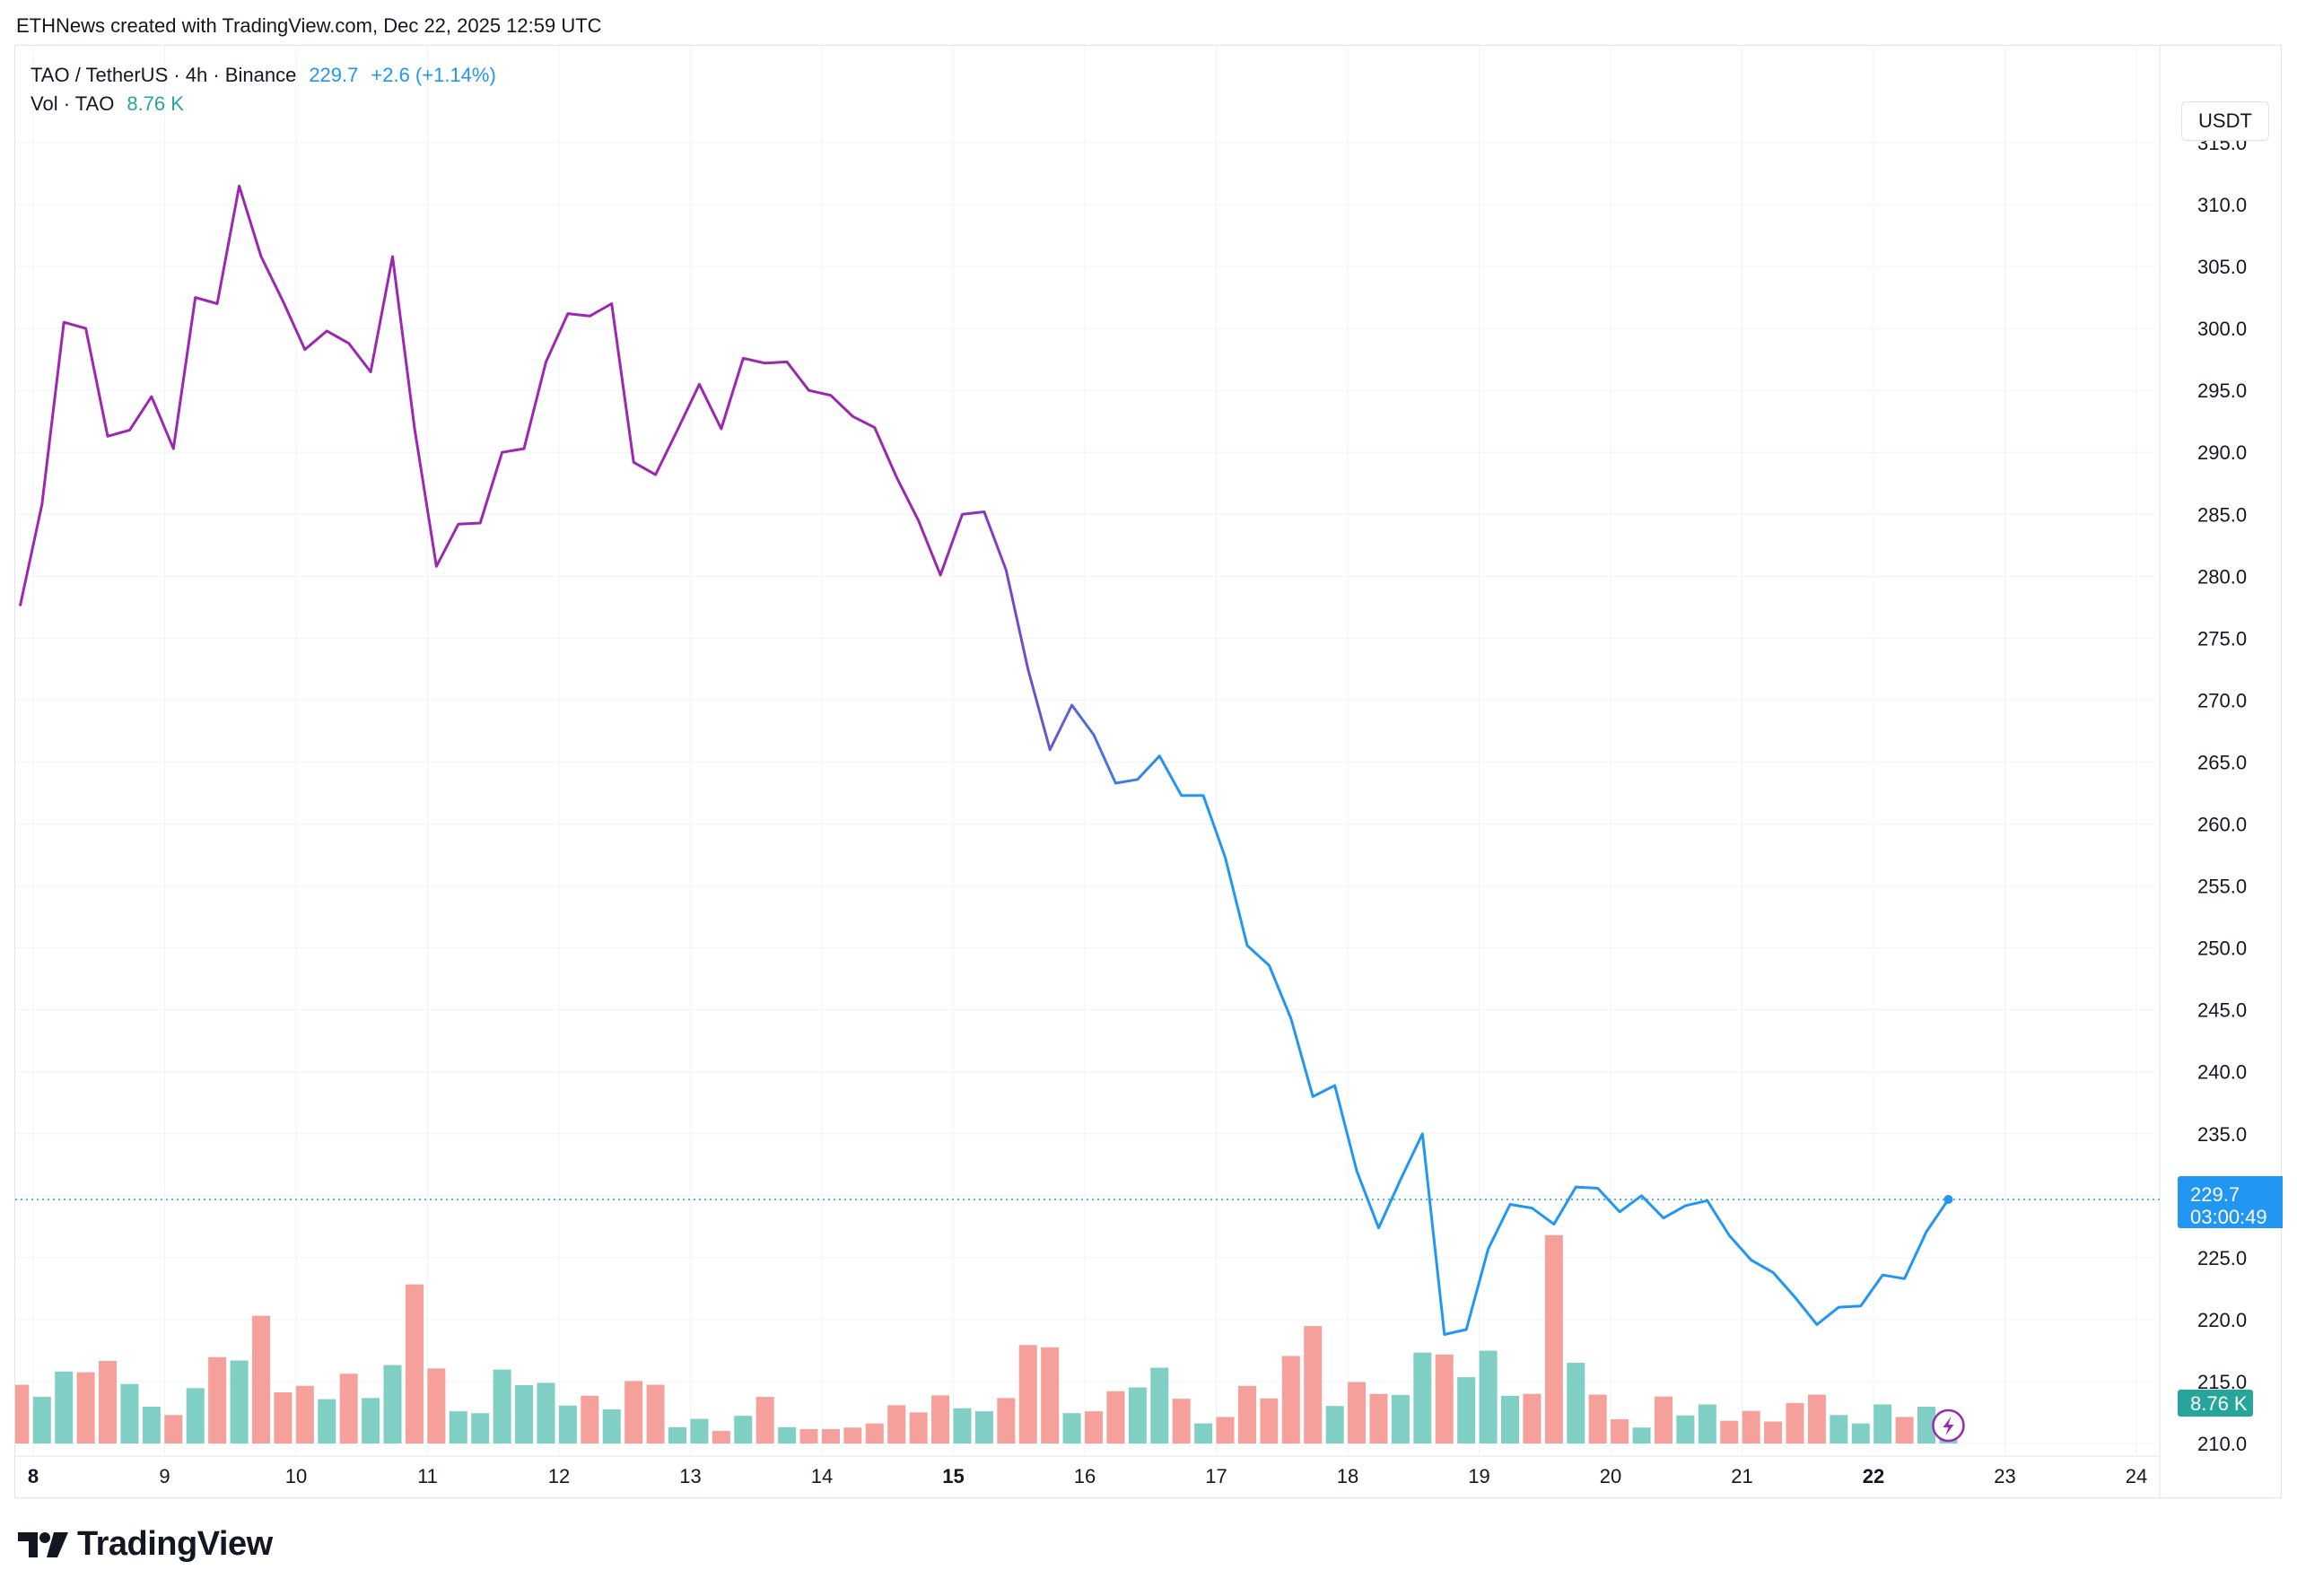 Image resolution: width=2297 pixels, height=1596 pixels. Describe the element at coordinates (2222, 949) in the screenshot. I see `y-tick-label: 250.0` at that location.